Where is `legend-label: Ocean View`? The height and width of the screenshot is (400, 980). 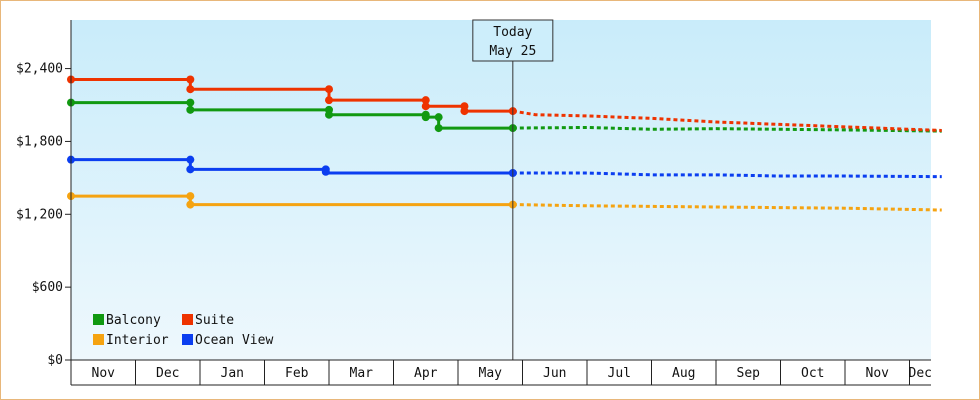
legend-label: Ocean View is located at coordinates (234, 340).